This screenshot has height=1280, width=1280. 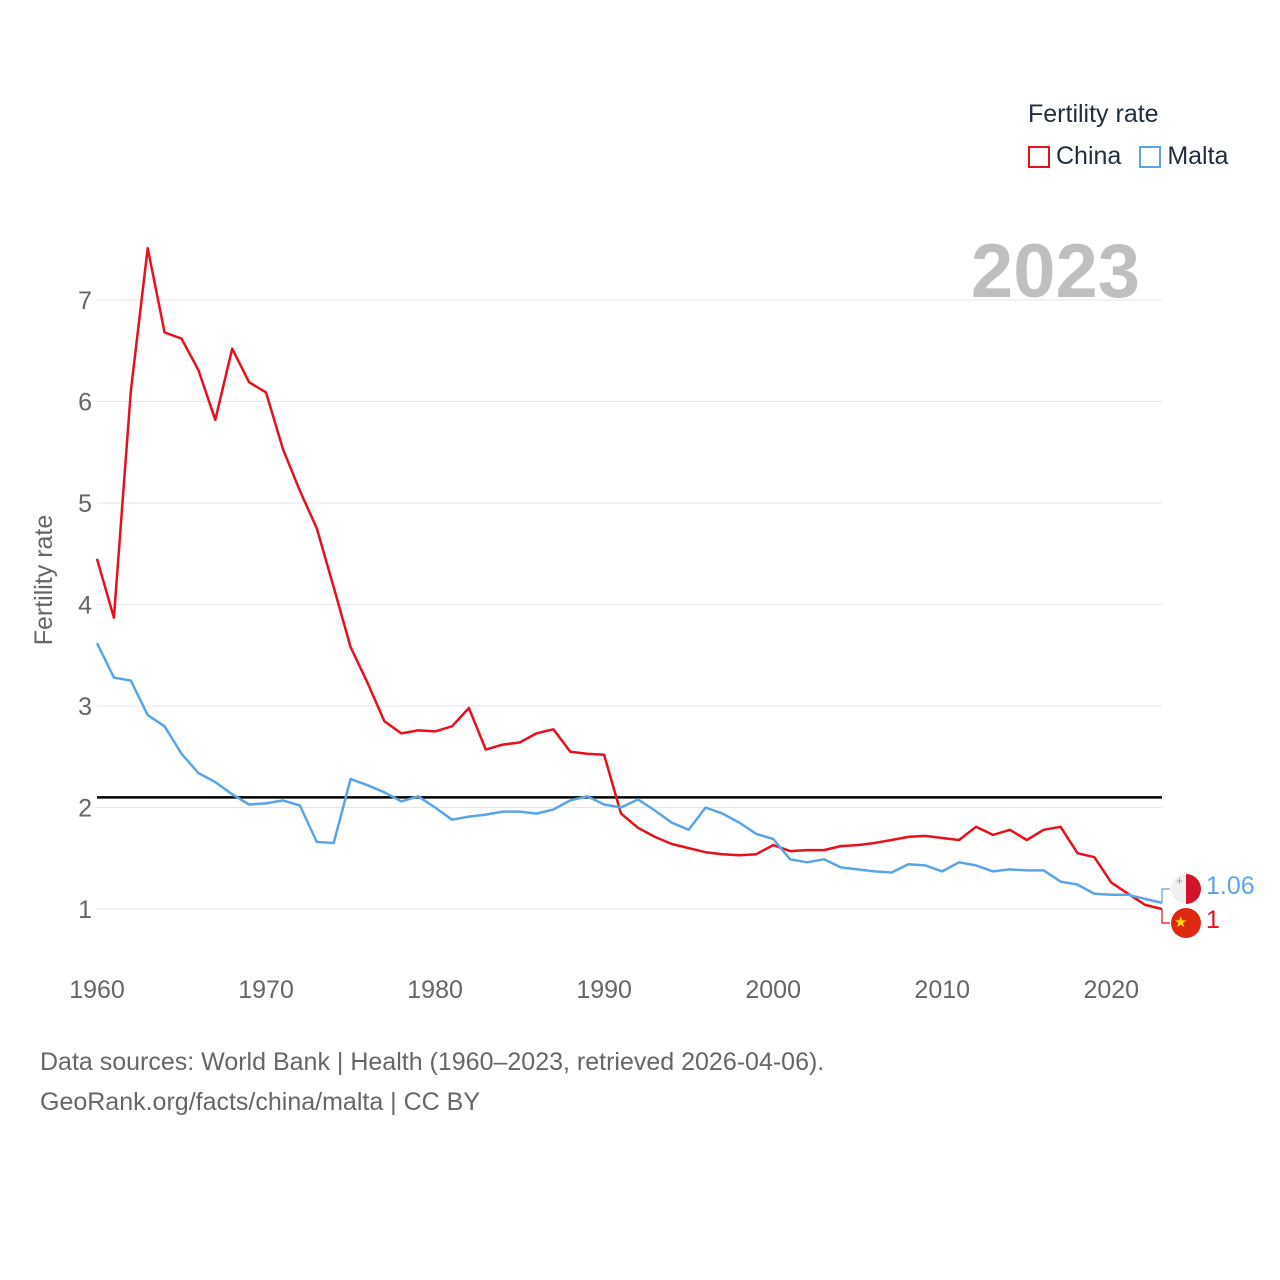 I want to click on malta-end-value: 1.06, so click(x=1230, y=886).